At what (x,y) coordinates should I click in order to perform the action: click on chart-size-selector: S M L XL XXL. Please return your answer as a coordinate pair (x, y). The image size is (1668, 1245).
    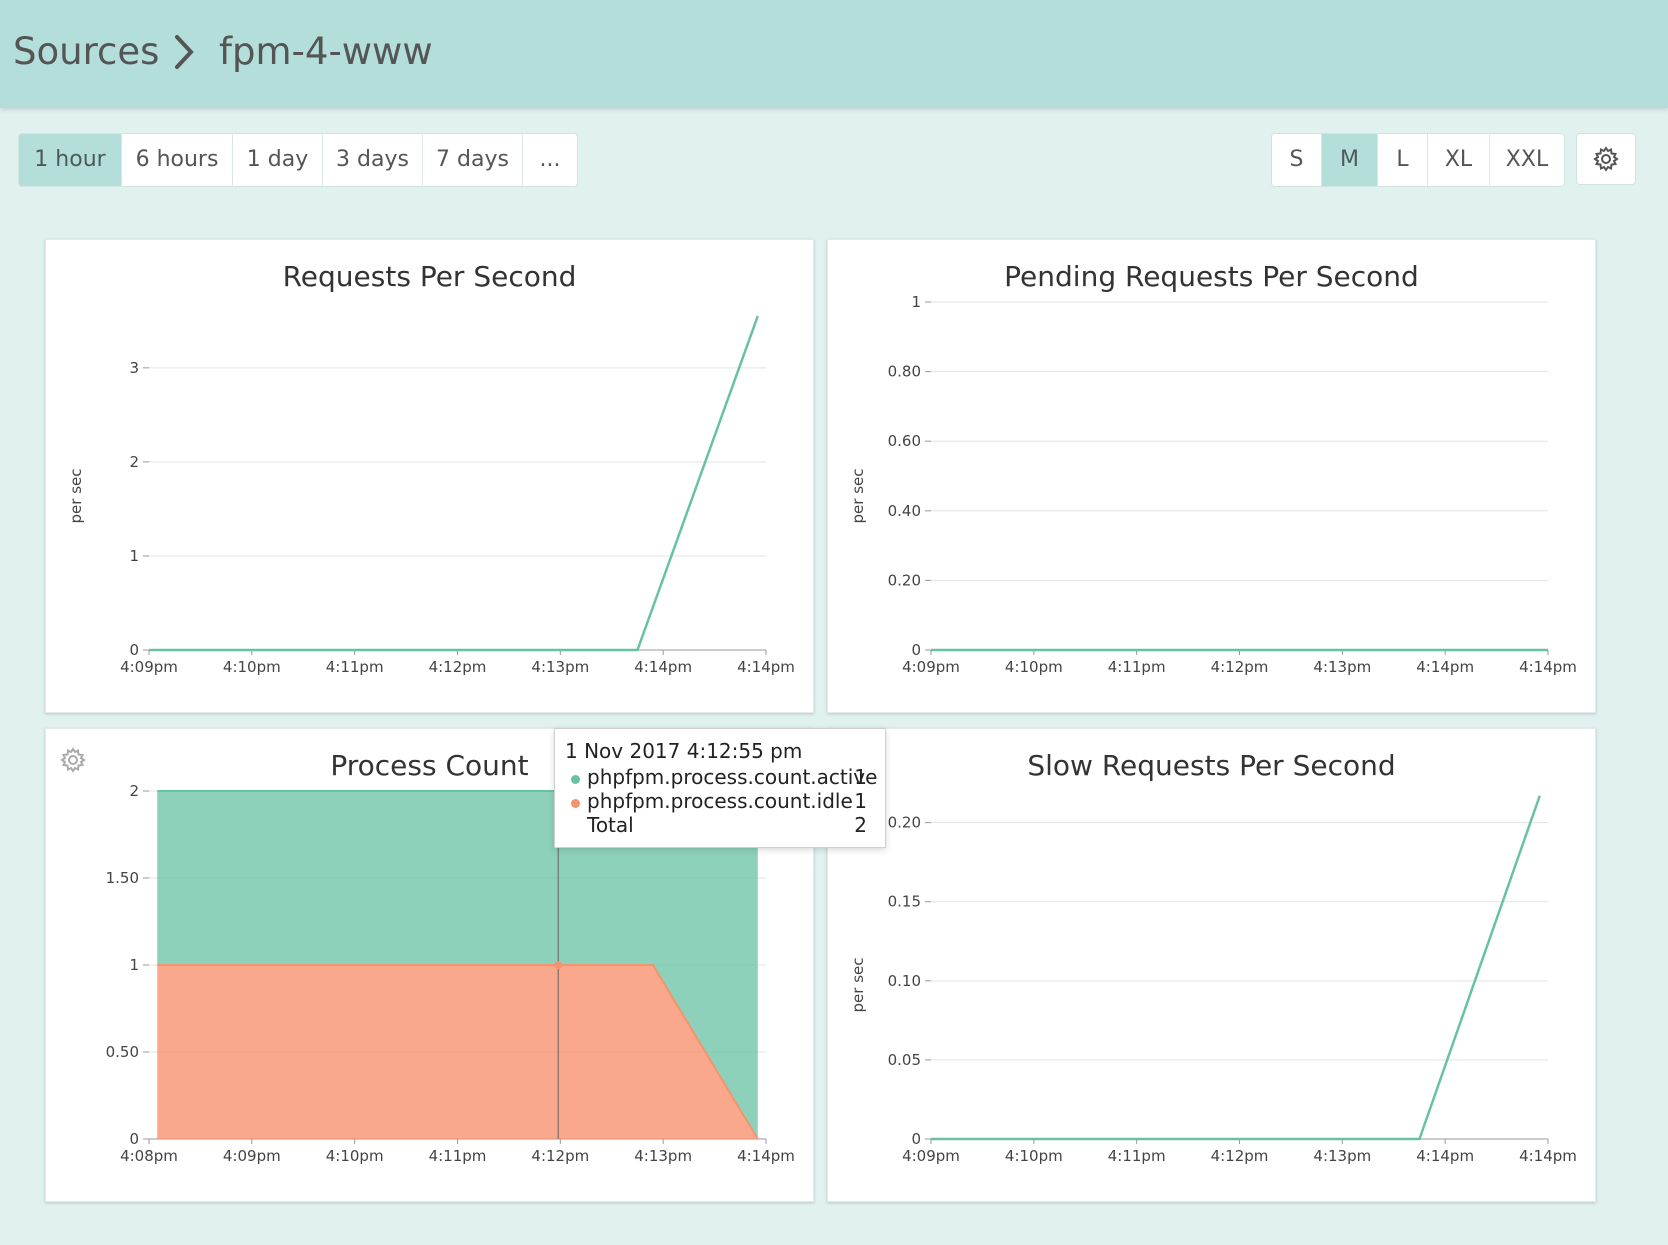
    Looking at the image, I should click on (1418, 160).